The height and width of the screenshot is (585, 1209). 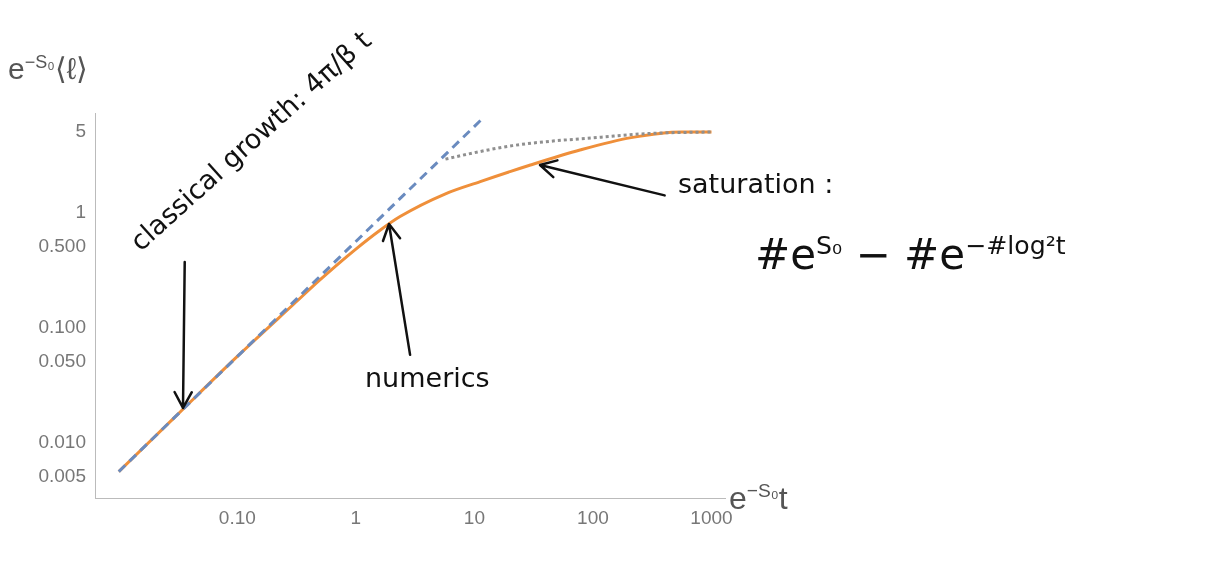 I want to click on x-tick-label: 1, so click(x=356, y=517).